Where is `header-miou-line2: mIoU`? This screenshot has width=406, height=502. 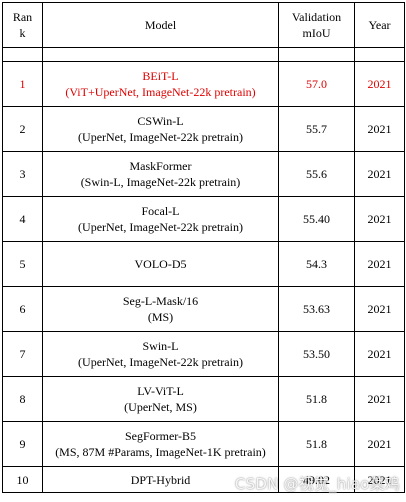 header-miou-line2: mIoU is located at coordinates (316, 33).